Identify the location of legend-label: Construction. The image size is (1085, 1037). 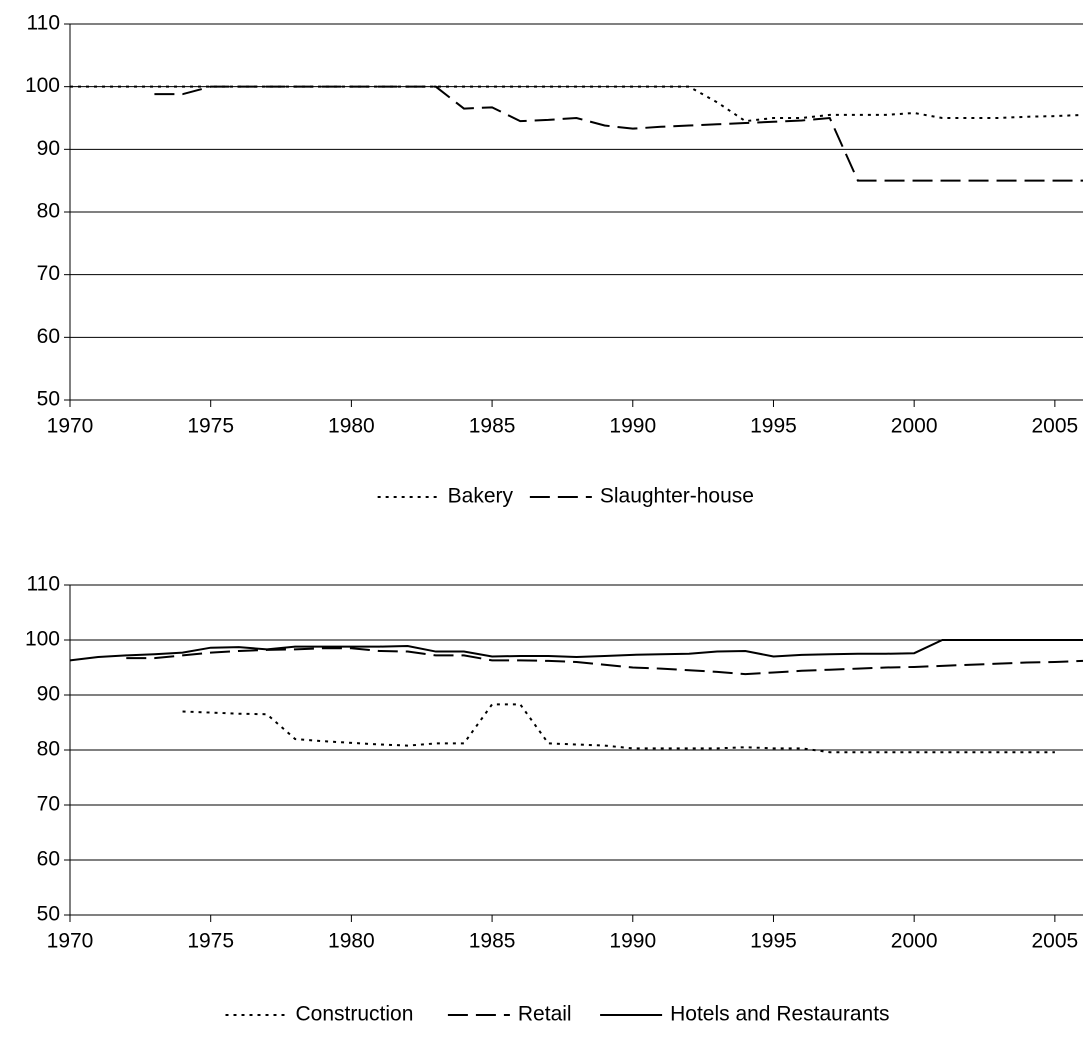
(355, 1014).